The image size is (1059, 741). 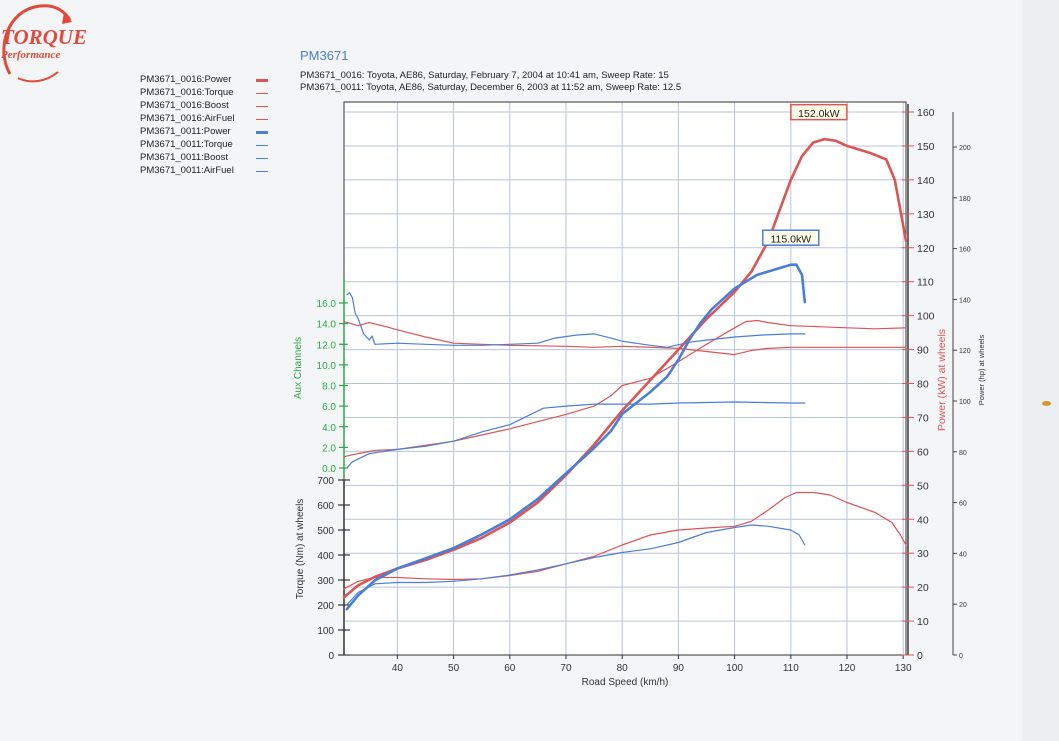 I want to click on power-kw-tick-label: 160, so click(x=926, y=113).